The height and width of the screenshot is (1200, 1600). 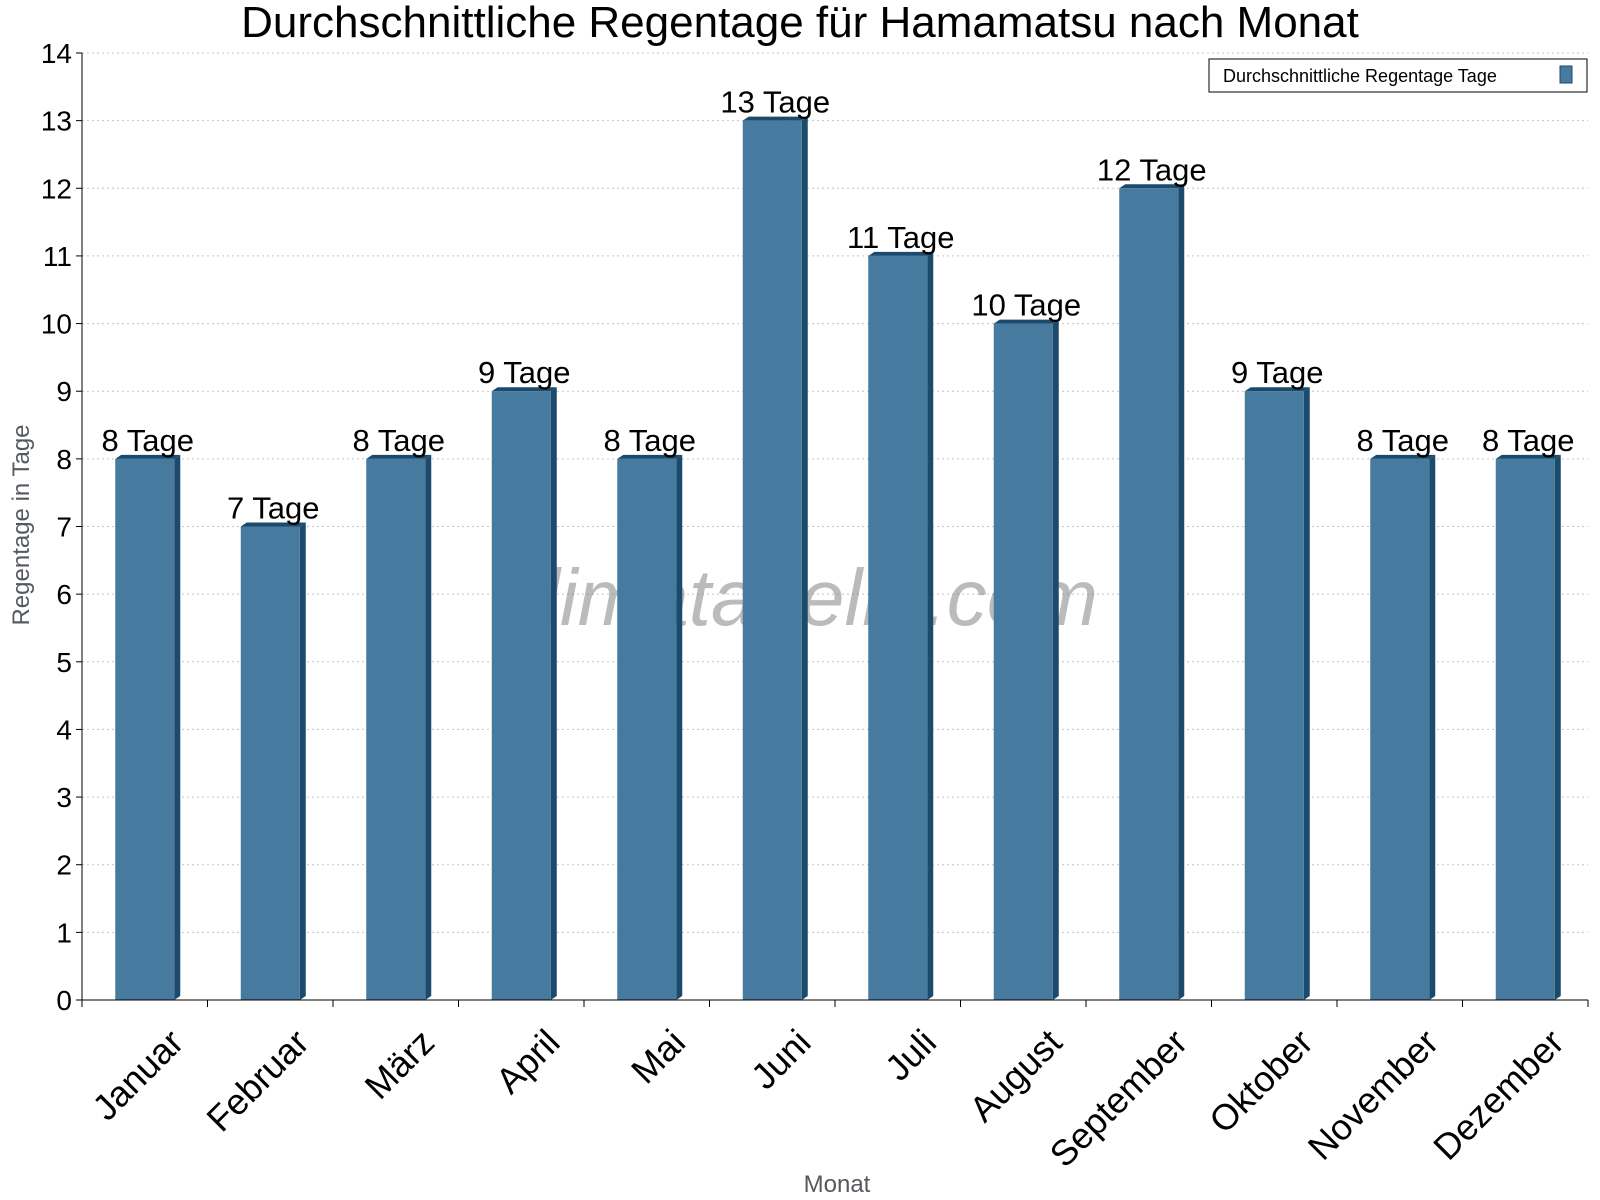 What do you see at coordinates (64, 797) in the screenshot?
I see `y-tick-label: 3` at bounding box center [64, 797].